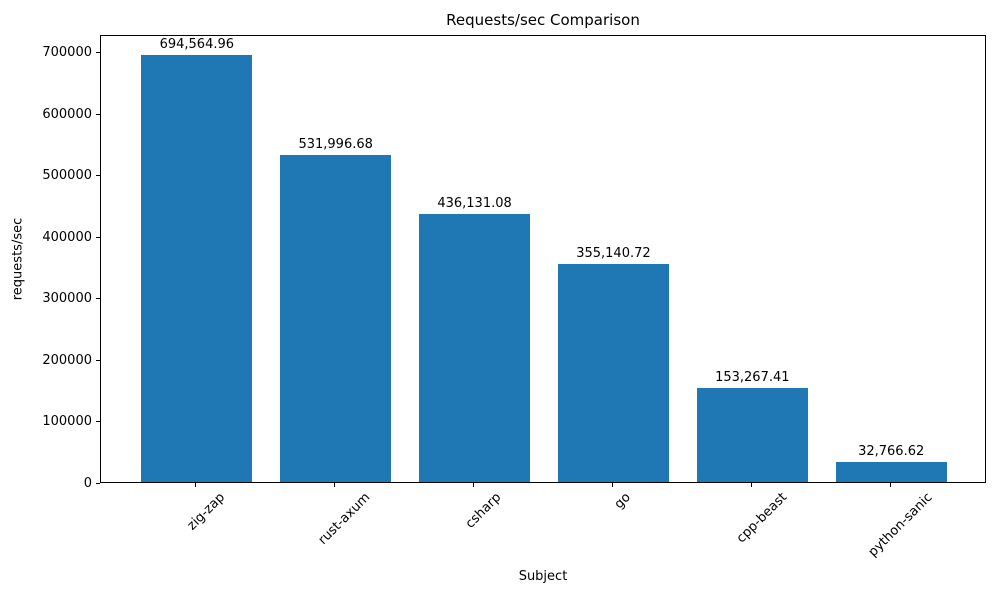 This screenshot has width=1000, height=600. Describe the element at coordinates (206, 512) in the screenshot. I see `x-tick-label-zig-zap: zig-zap` at that location.